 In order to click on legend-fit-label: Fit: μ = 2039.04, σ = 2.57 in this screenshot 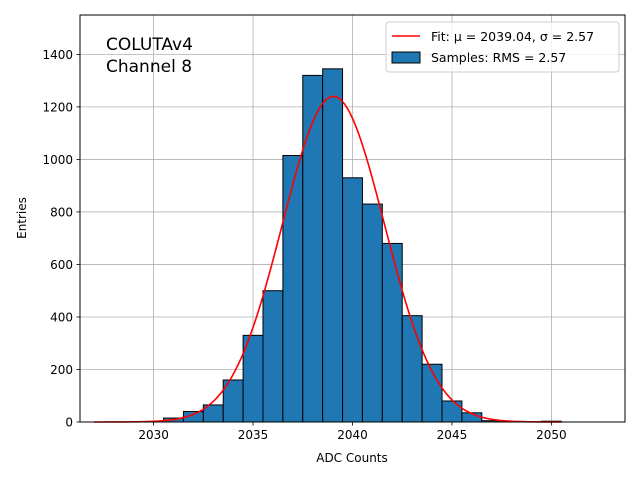, I will do `click(512, 36)`.